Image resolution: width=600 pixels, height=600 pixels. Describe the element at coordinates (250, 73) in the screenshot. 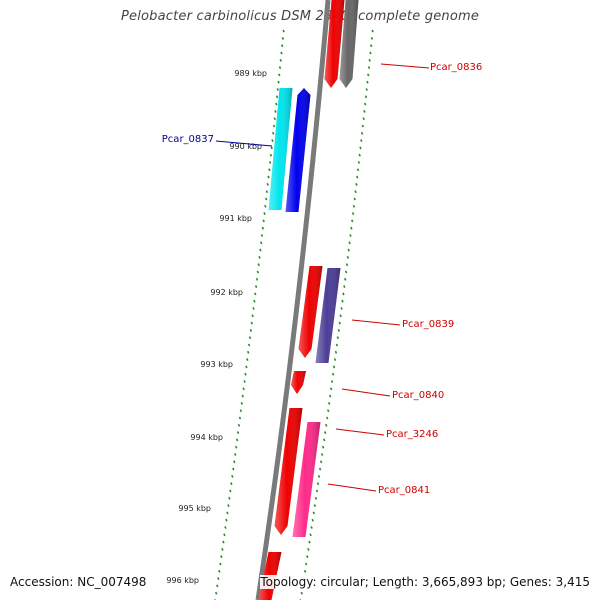

I see `scale-label: 989 kbp` at that location.